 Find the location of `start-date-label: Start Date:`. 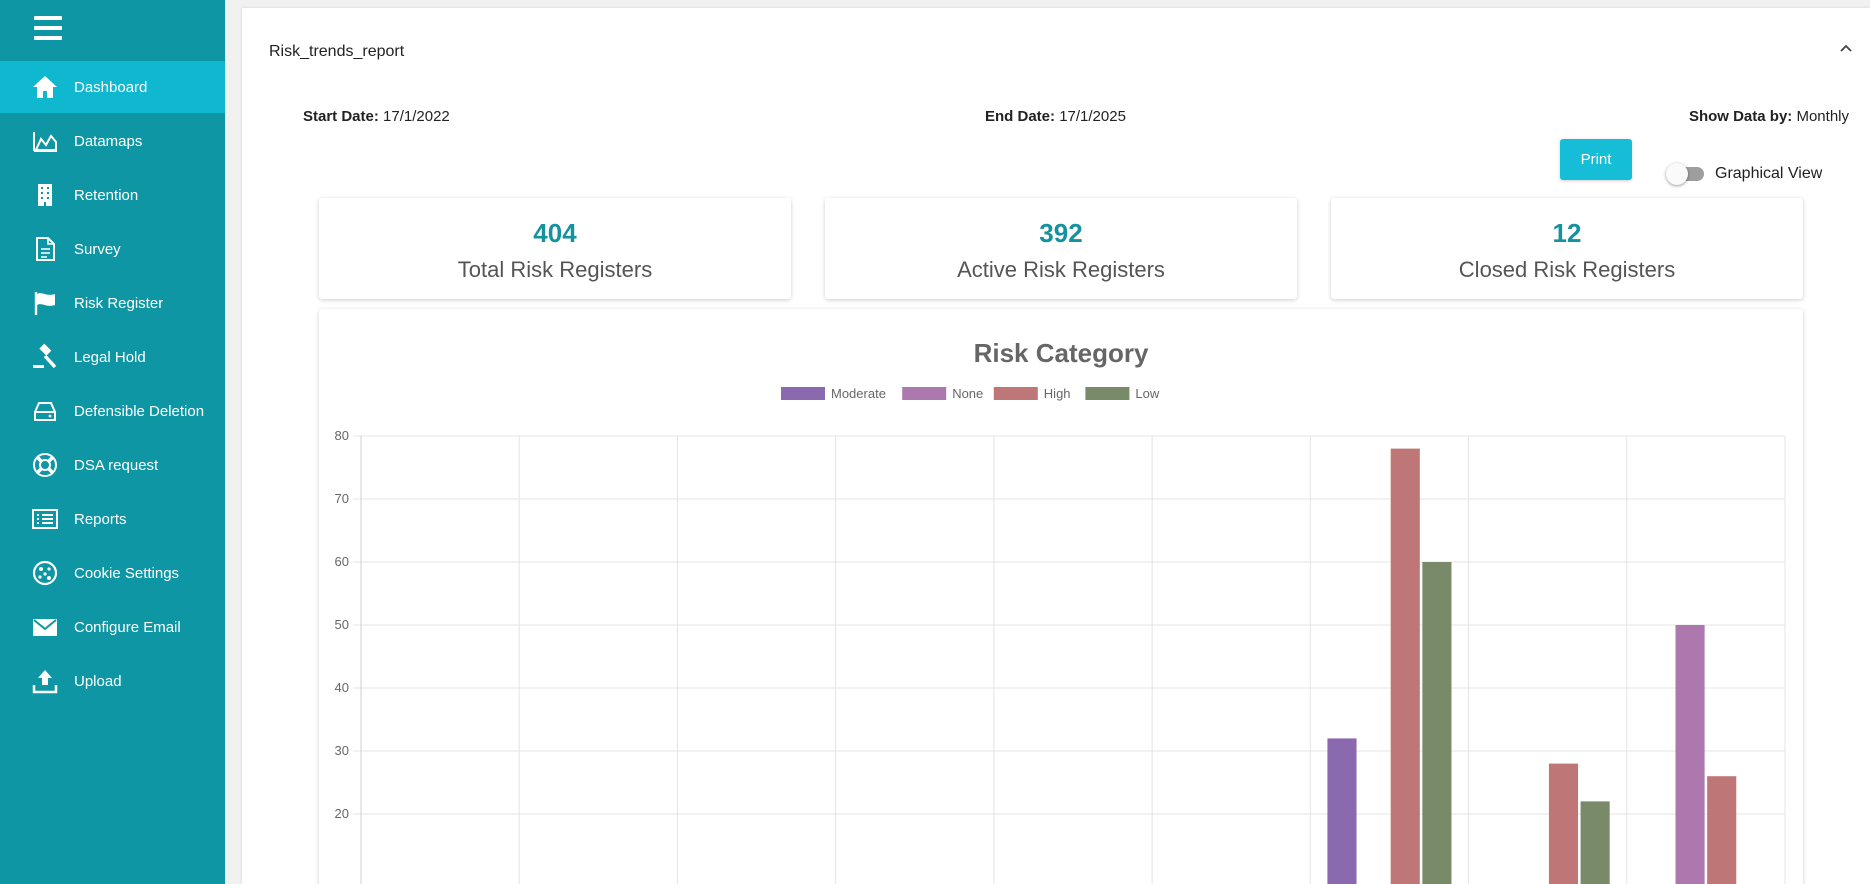

start-date-label: Start Date: is located at coordinates (341, 116).